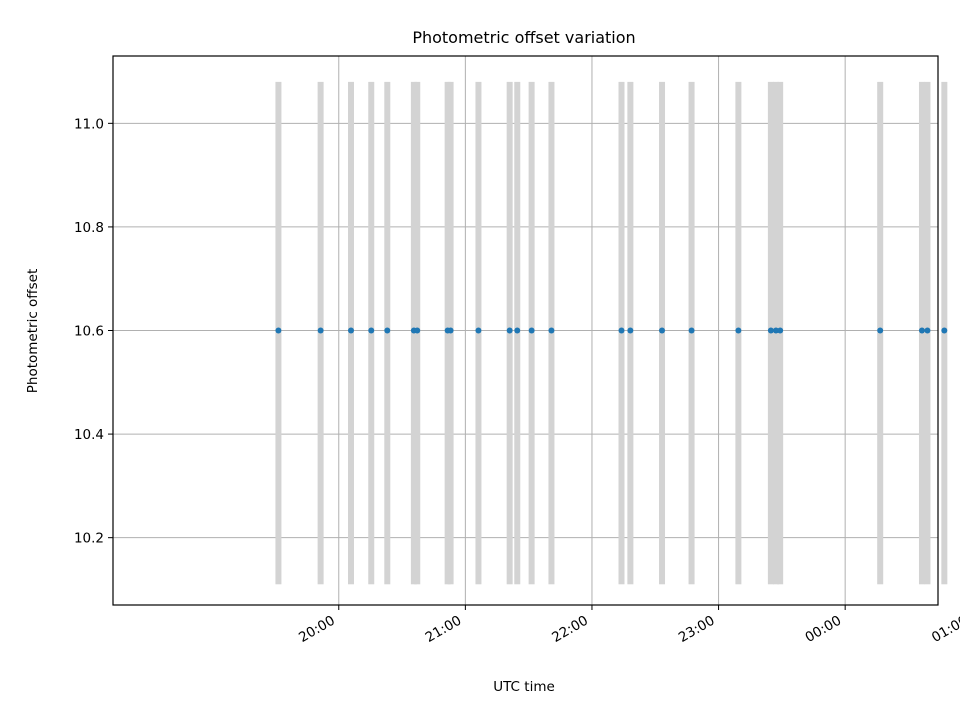 The height and width of the screenshot is (720, 960). What do you see at coordinates (611, 330) in the screenshot?
I see `data-points` at bounding box center [611, 330].